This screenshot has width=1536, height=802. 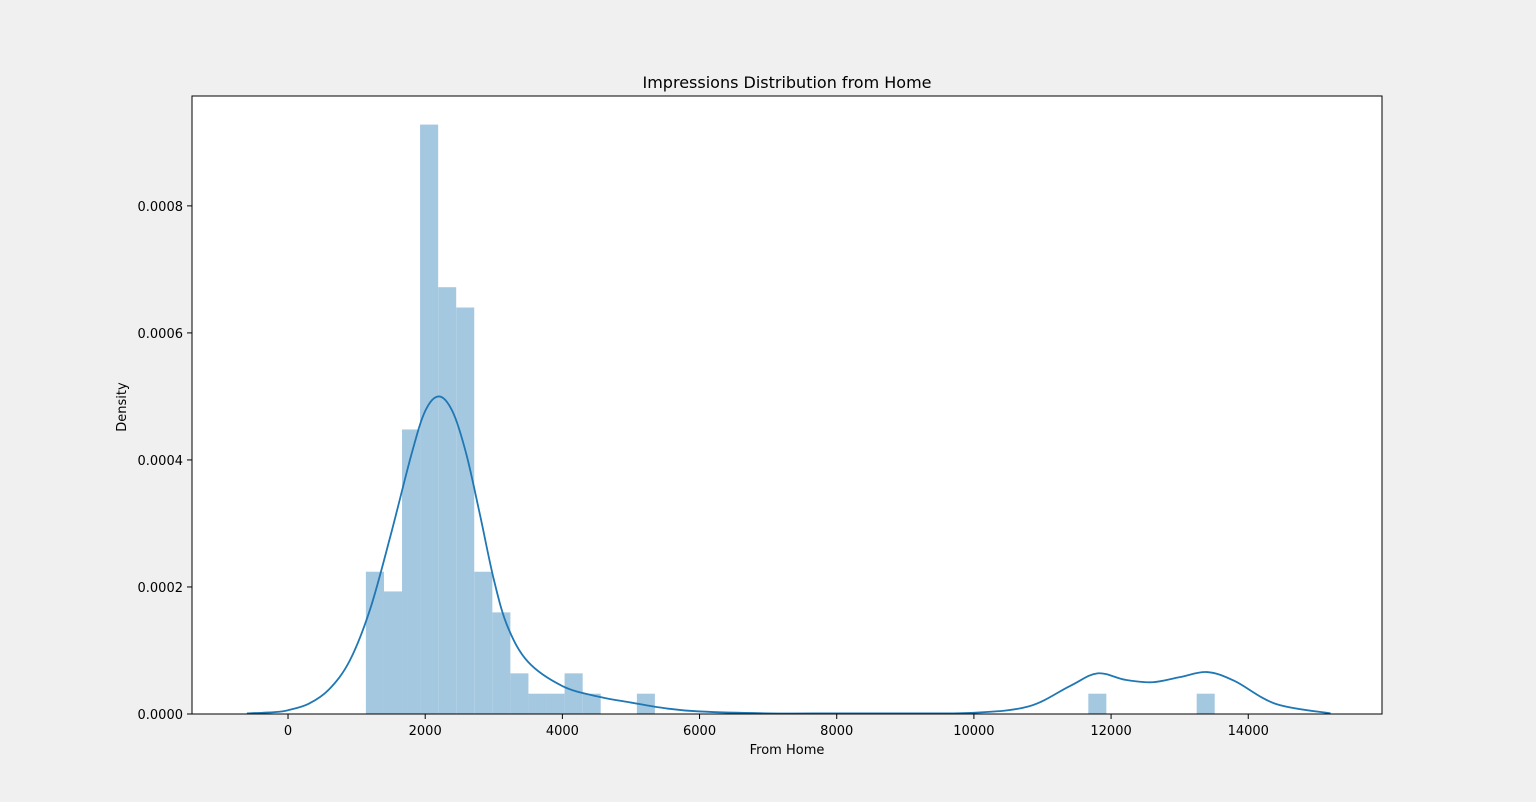 I want to click on x-tick-label: 12000, so click(x=1110, y=731).